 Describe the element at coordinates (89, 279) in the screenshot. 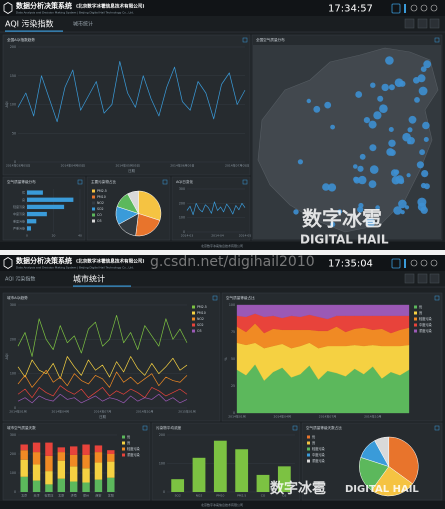

I see `tab-active: 城市统计` at that location.